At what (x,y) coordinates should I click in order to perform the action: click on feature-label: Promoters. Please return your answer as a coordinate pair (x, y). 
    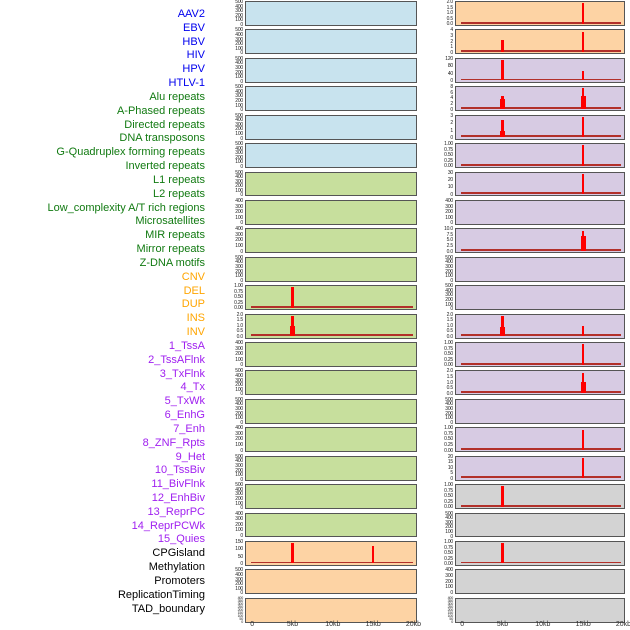
    Looking at the image, I should click on (179, 580).